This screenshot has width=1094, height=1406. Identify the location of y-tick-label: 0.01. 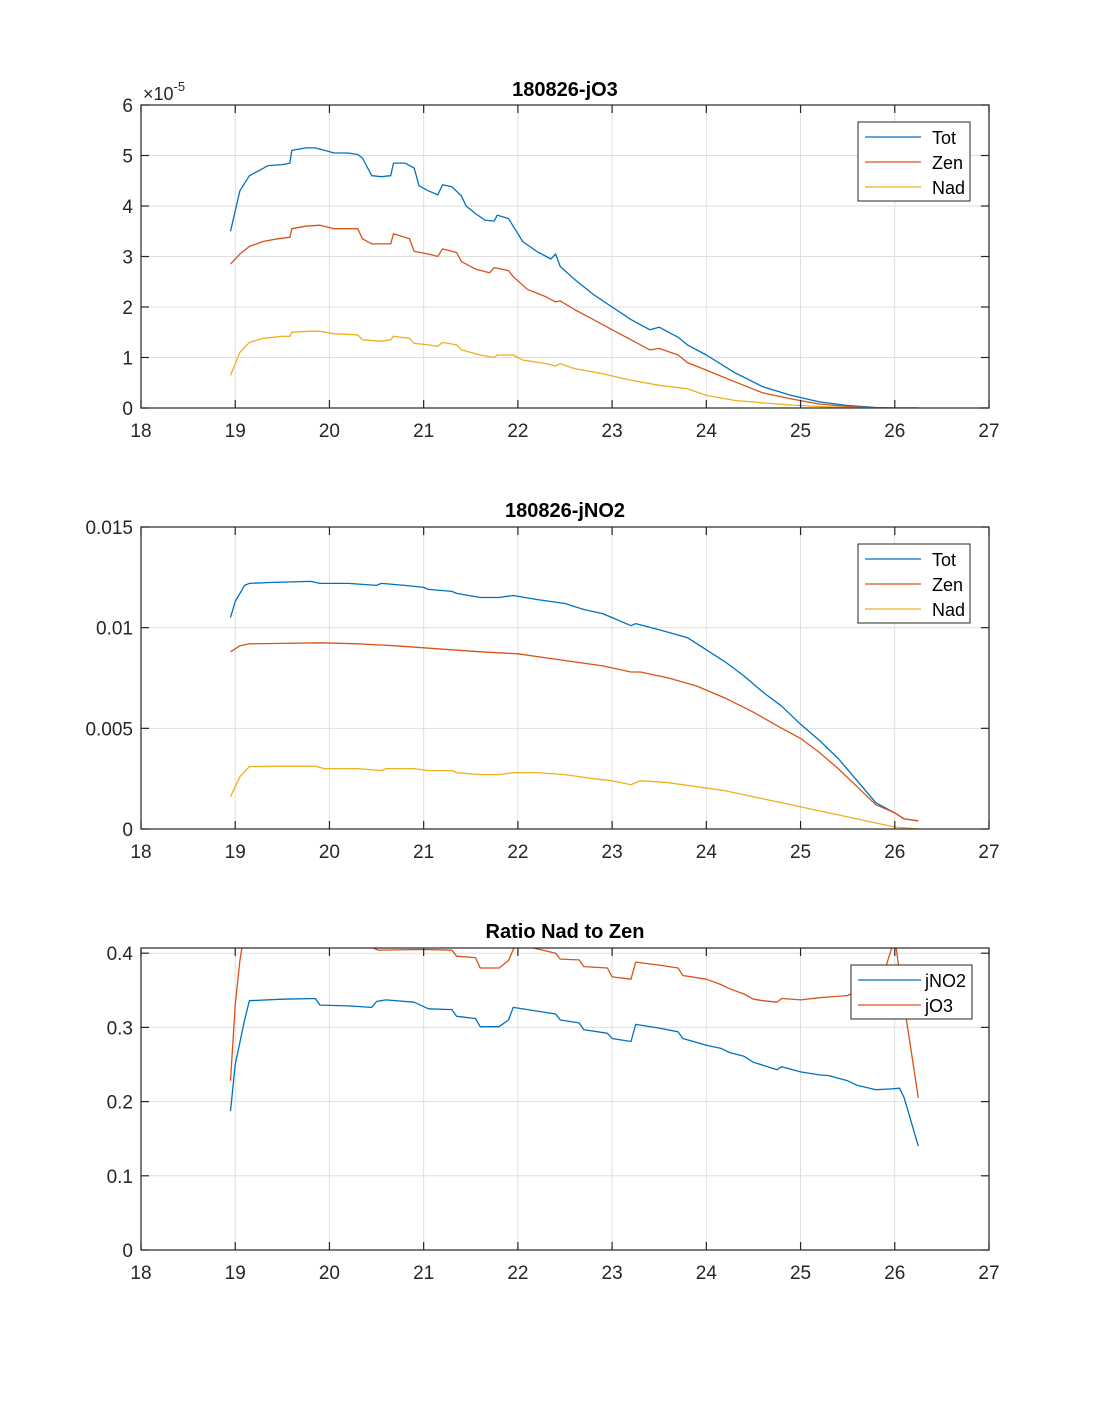
(114, 629).